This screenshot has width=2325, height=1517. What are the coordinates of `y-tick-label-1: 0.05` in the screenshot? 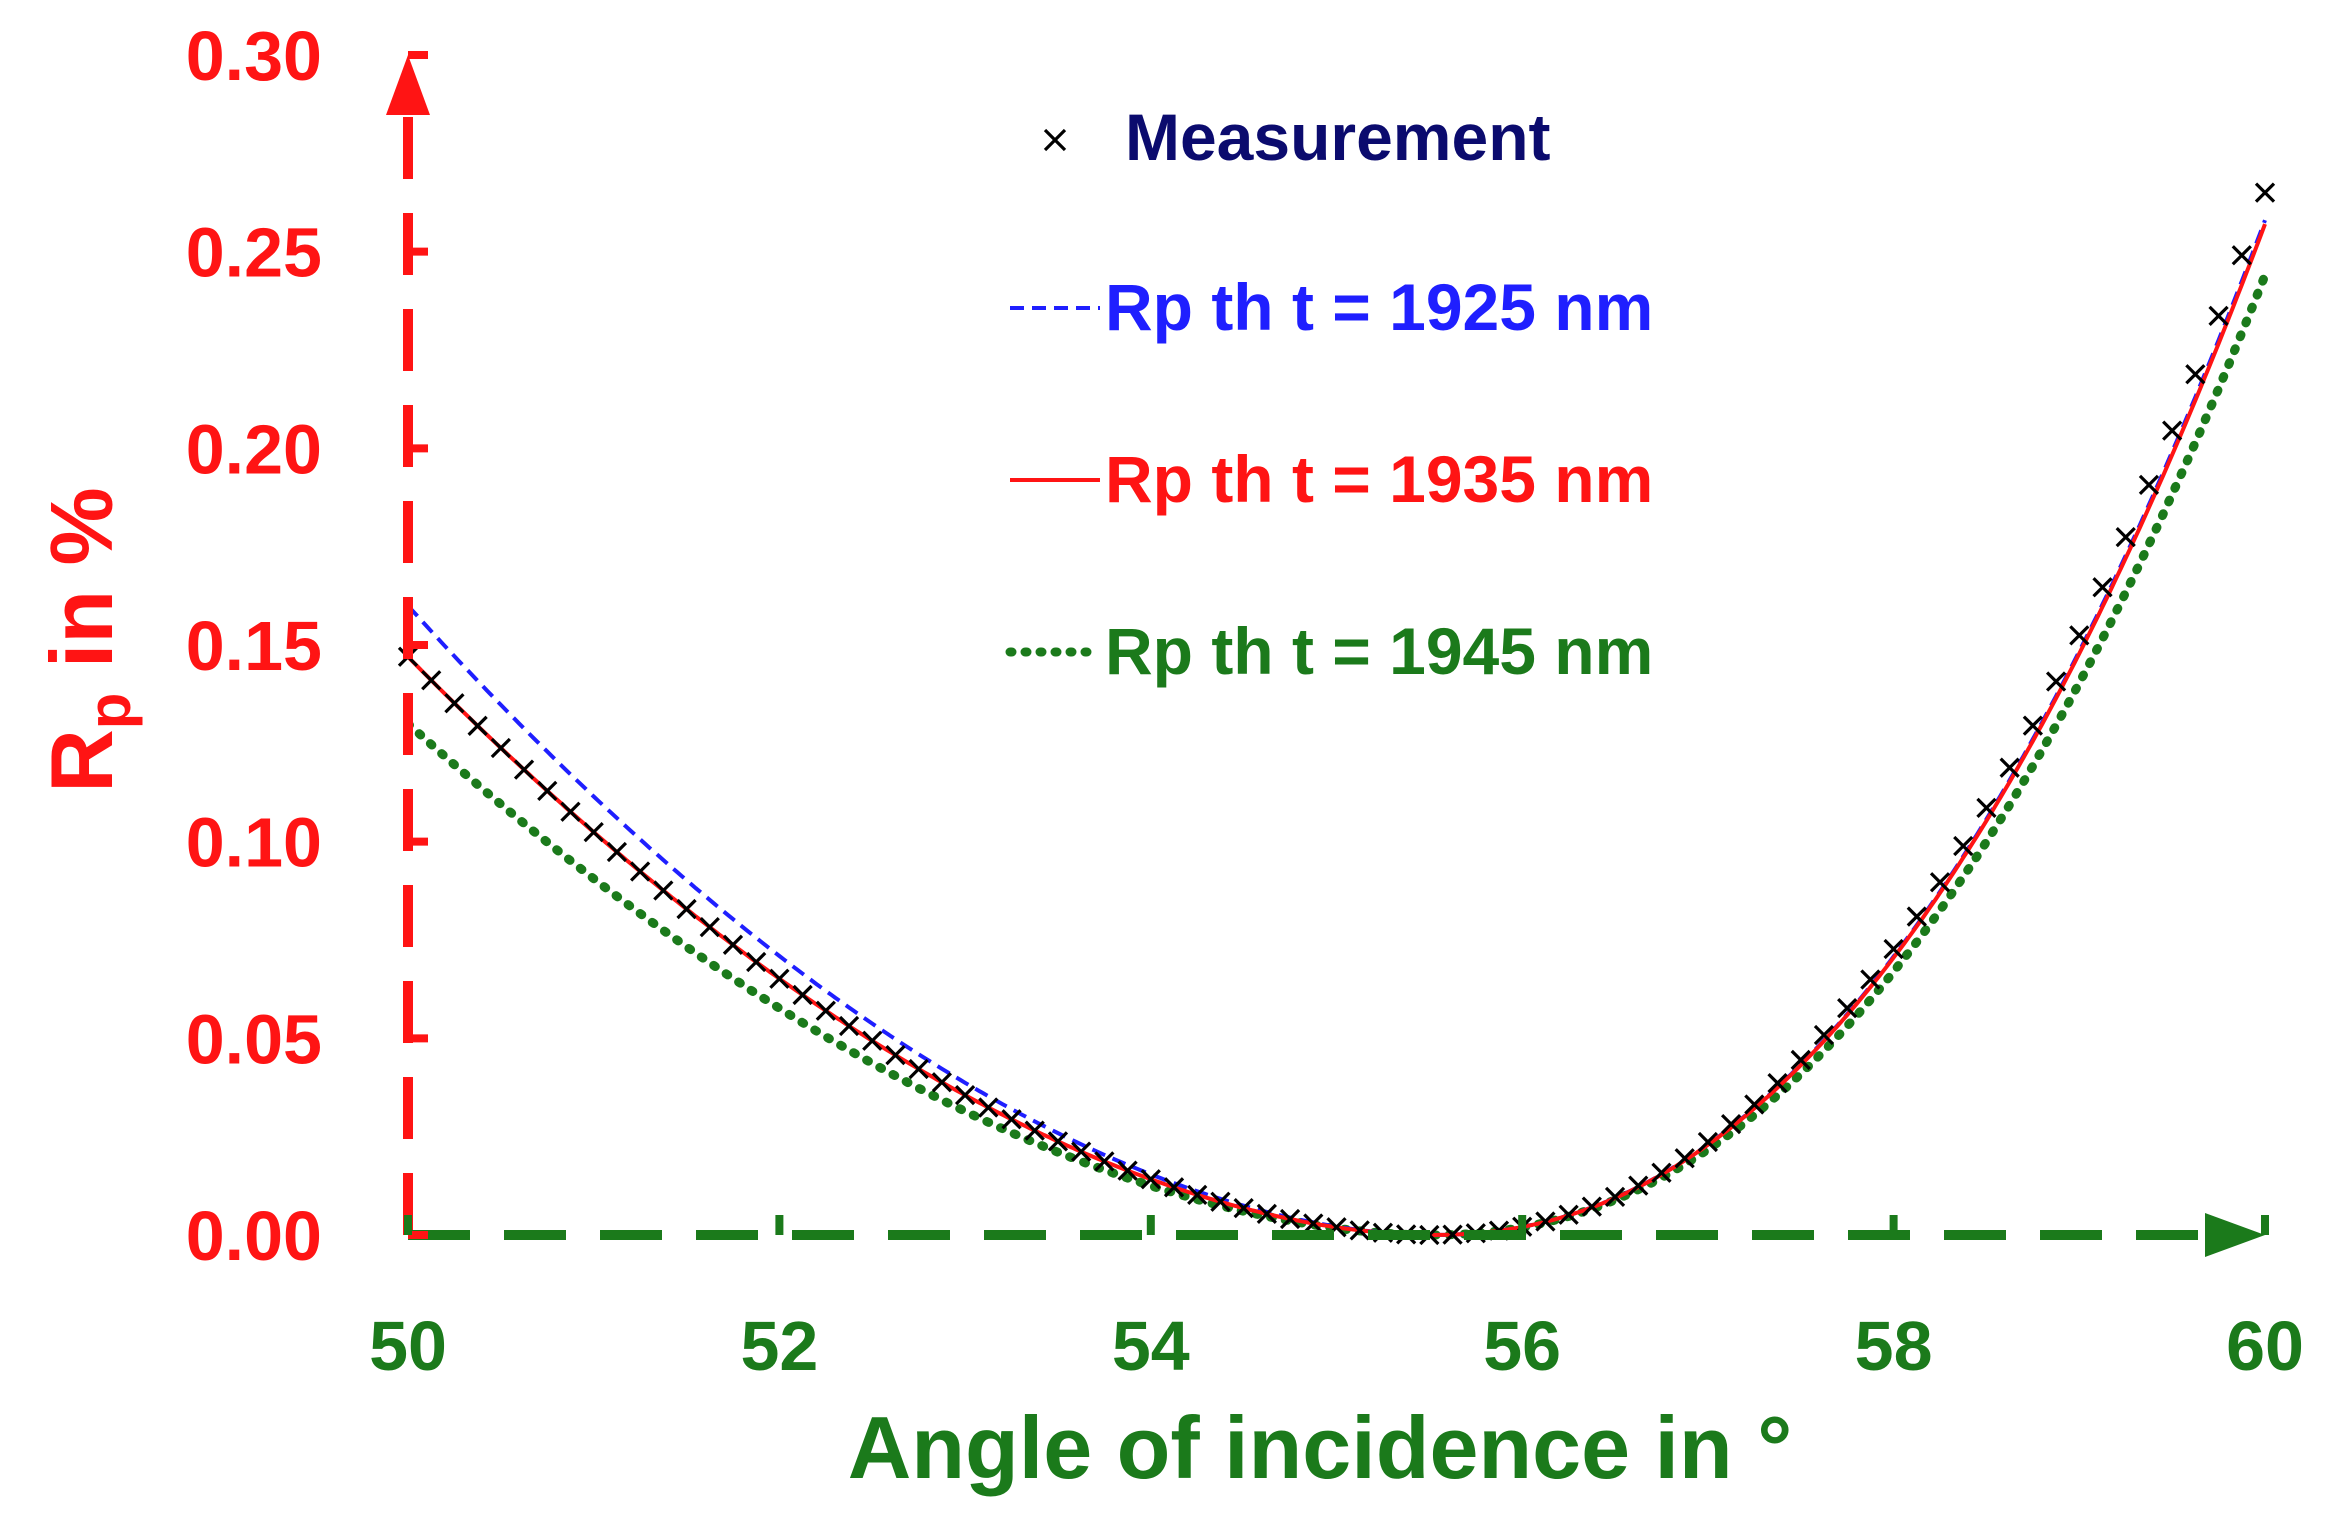 It's located at (254, 1039).